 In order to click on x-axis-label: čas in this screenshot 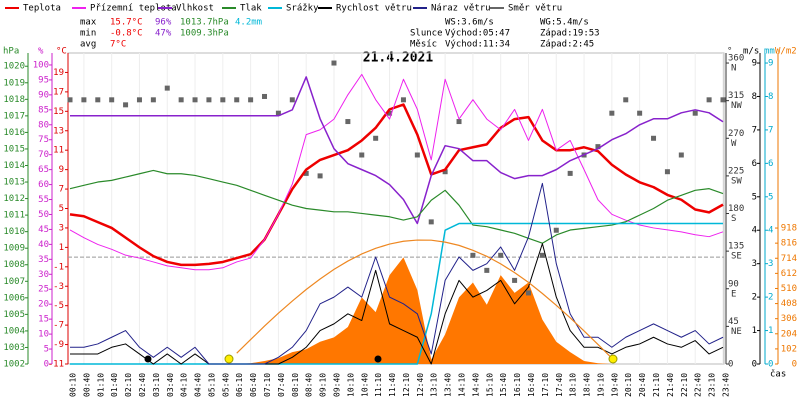, I will do `click(778, 374)`.